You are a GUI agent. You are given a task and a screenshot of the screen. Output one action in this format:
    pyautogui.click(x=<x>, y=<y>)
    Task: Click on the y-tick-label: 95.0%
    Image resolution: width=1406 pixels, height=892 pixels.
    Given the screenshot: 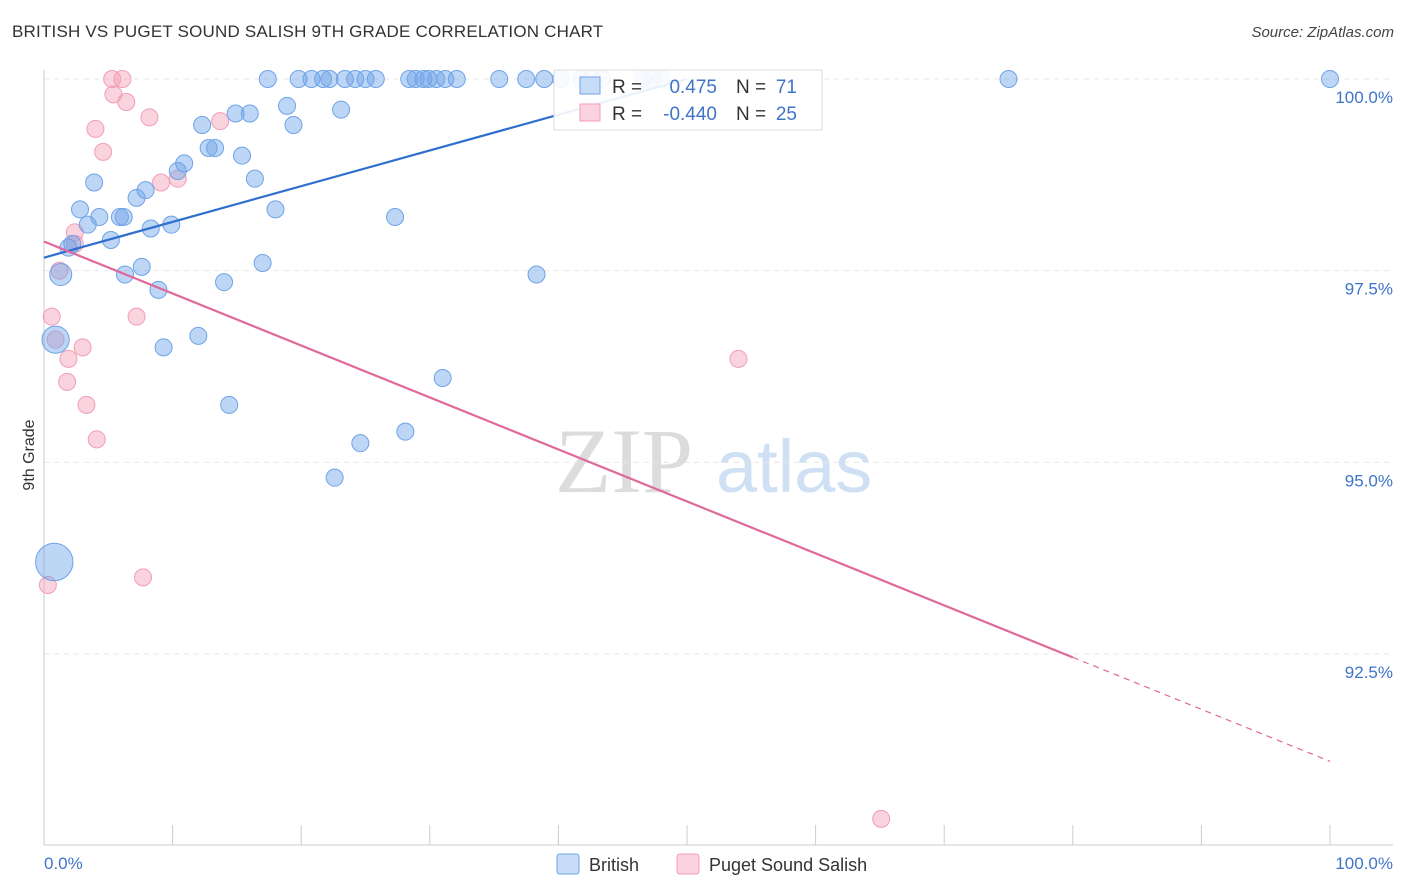 What is the action you would take?
    pyautogui.click(x=1369, y=480)
    